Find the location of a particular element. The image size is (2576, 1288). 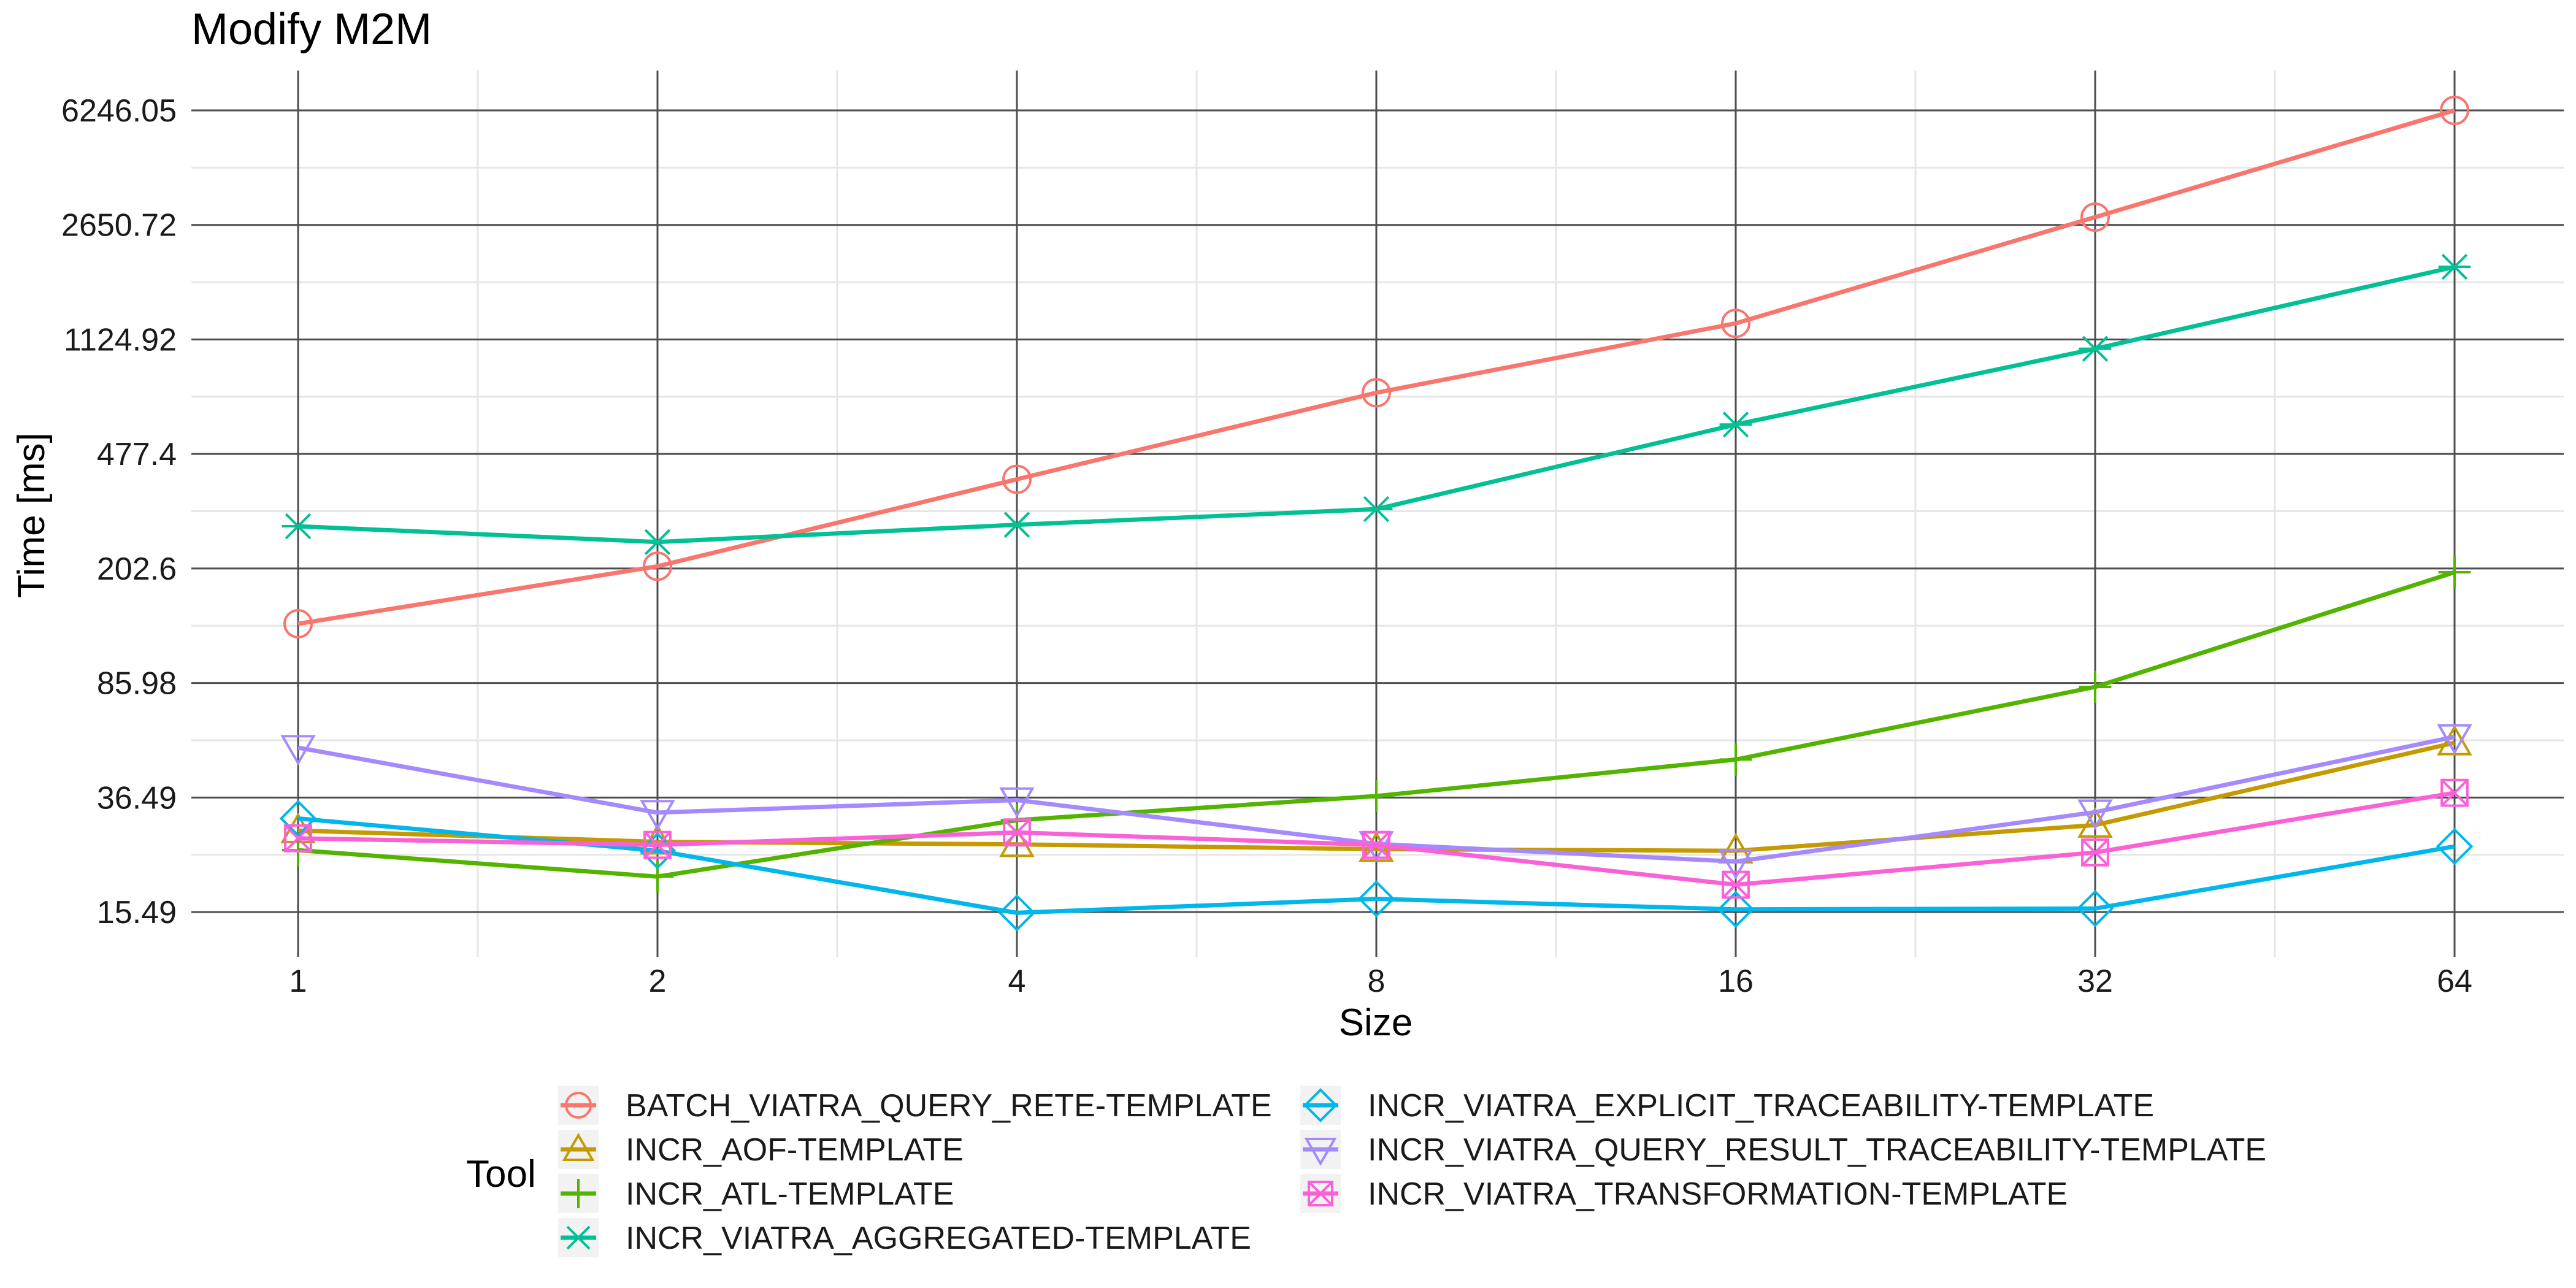

legend-item: INCR_VIATRA_TRANSFORMATION-TEMPLATE is located at coordinates (1684, 1193).